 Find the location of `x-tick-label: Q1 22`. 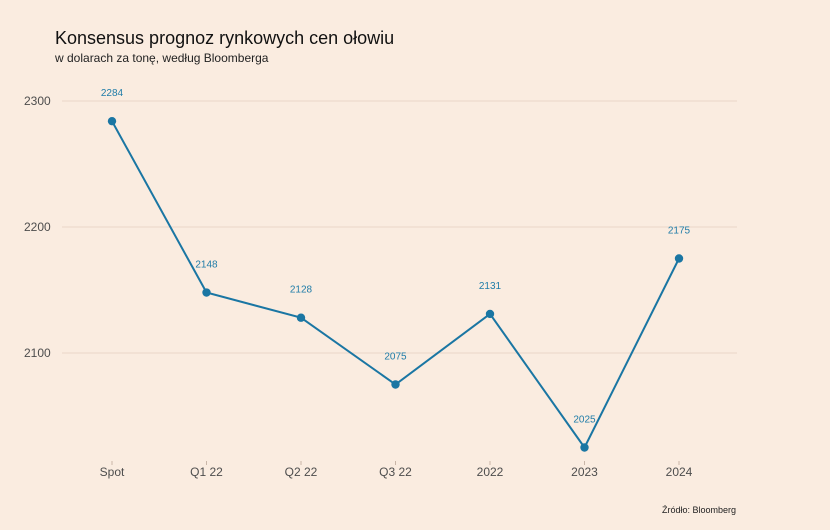

x-tick-label: Q1 22 is located at coordinates (206, 472).